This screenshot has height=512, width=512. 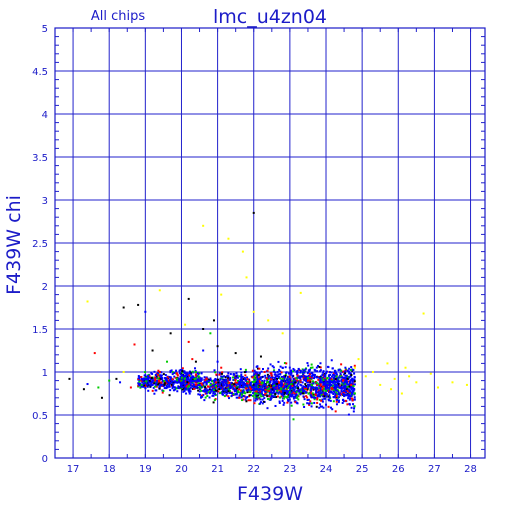 I want to click on y-tick-label: 1.5, so click(x=40, y=330).